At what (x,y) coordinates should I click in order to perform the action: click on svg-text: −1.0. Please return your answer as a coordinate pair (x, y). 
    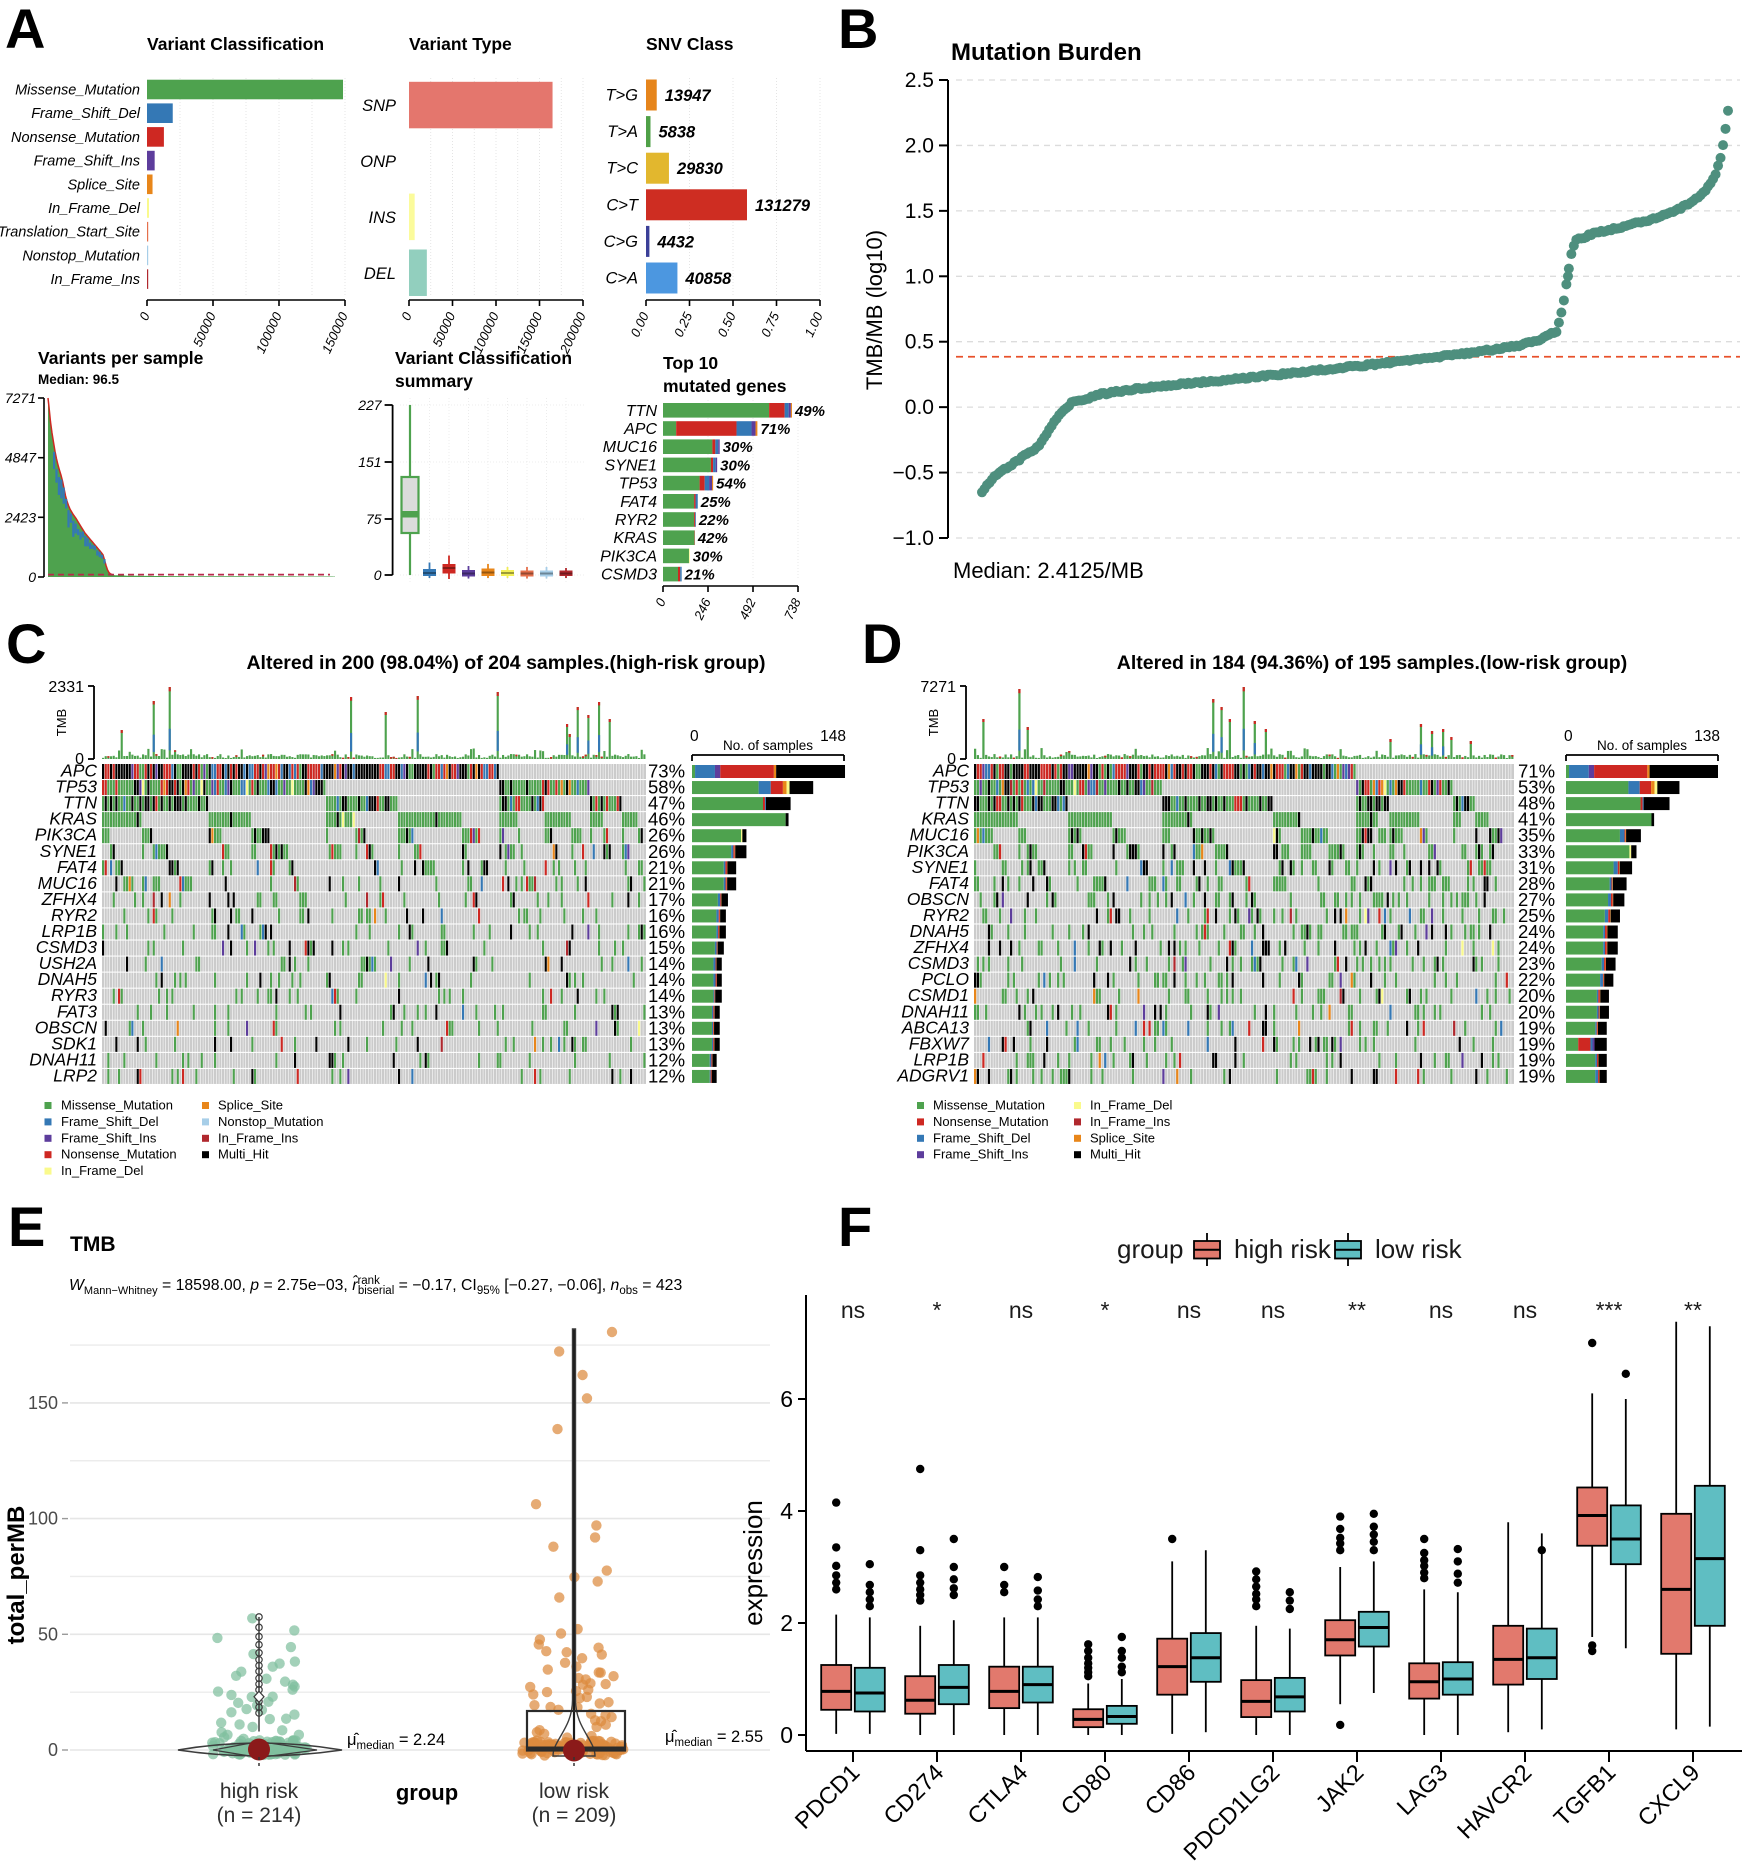
    Looking at the image, I should click on (913, 538).